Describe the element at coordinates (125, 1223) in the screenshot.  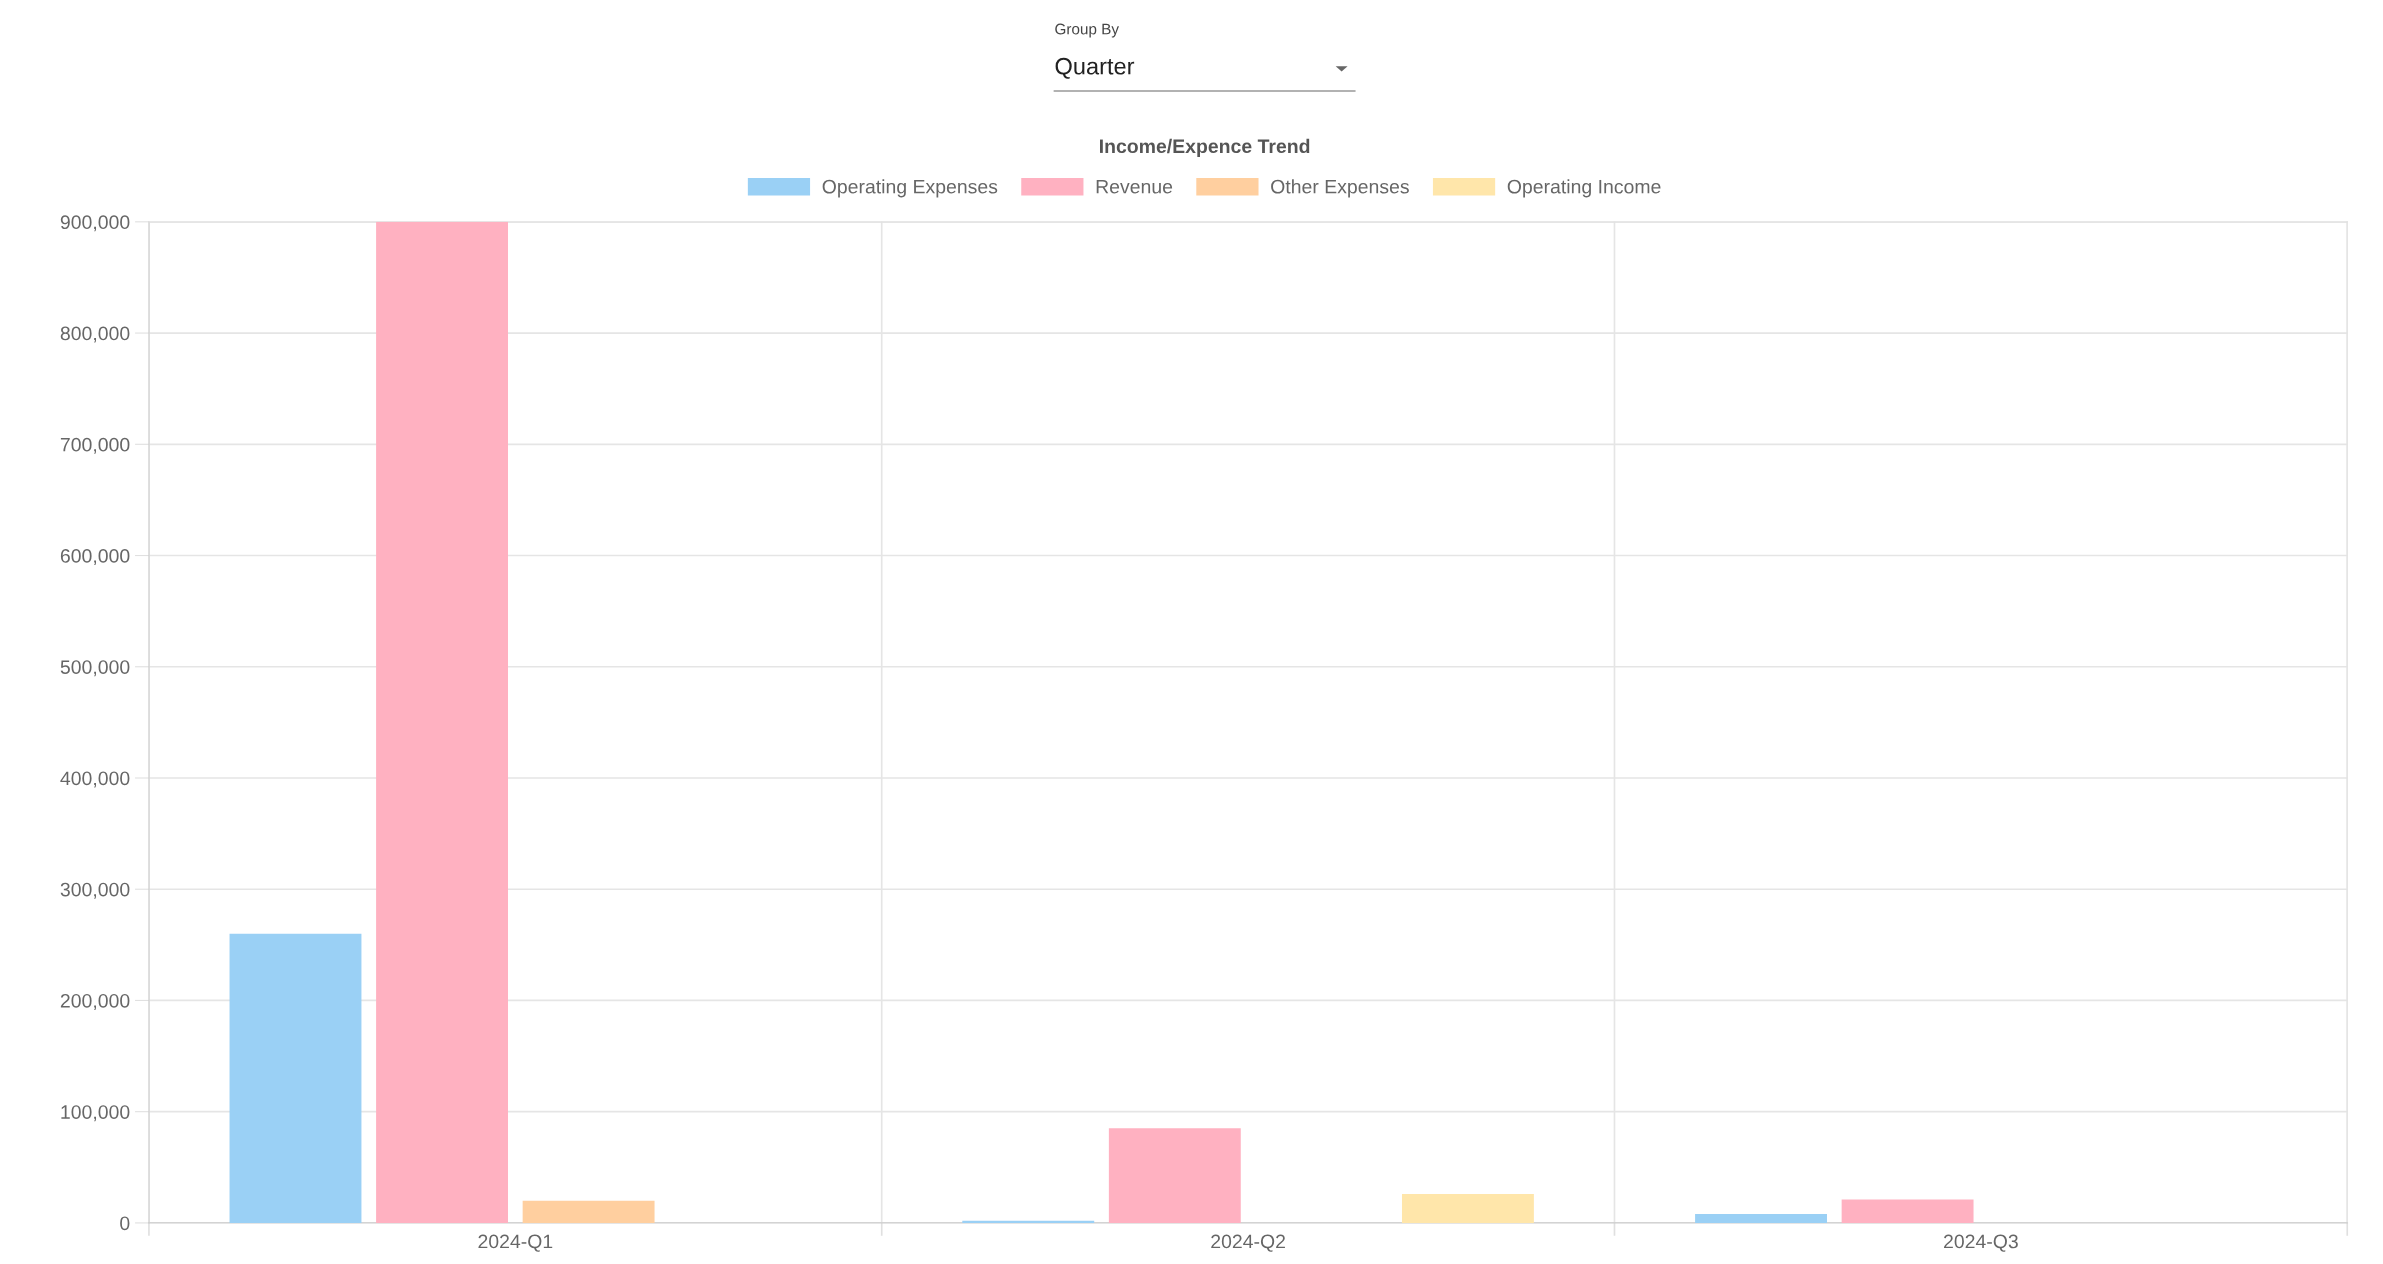
I see `y-tick-label: 0` at that location.